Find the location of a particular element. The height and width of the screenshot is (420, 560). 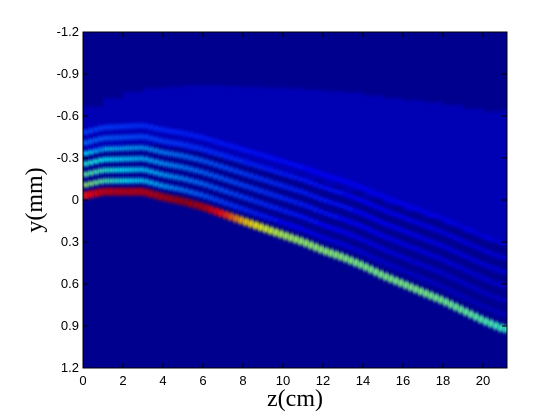

x-tick-label: 8 is located at coordinates (242, 380).